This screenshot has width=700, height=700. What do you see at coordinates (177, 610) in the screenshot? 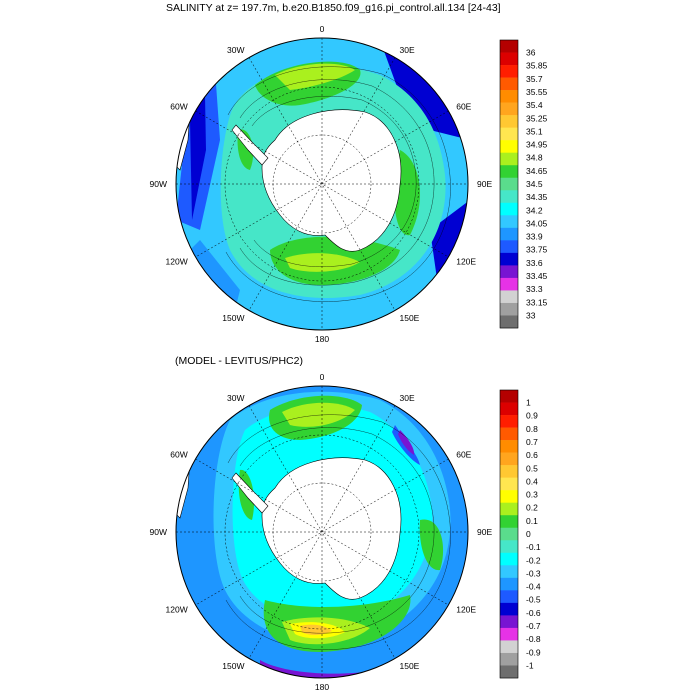
I see `longitude-label: 120W` at bounding box center [177, 610].